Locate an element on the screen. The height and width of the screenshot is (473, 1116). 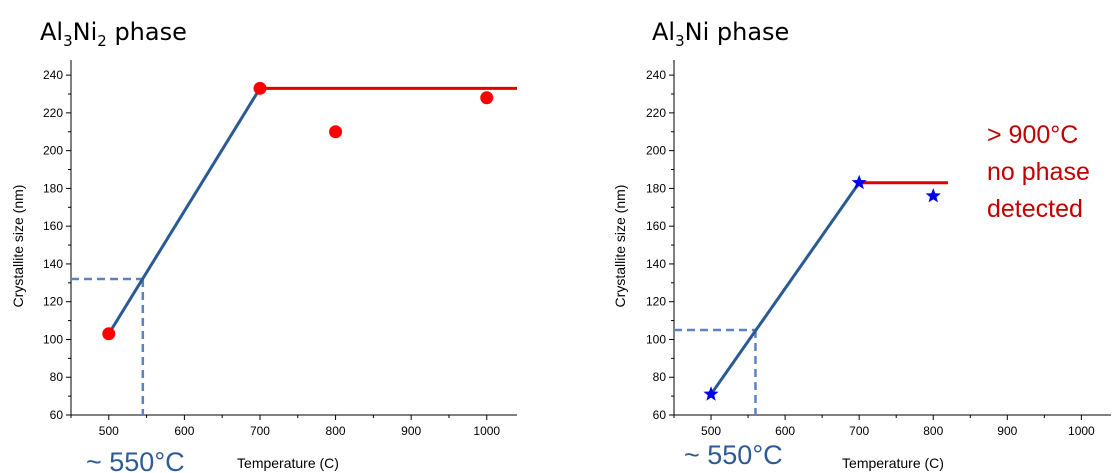
no-phase-note-line-1: > 900°C is located at coordinates (1032, 135).